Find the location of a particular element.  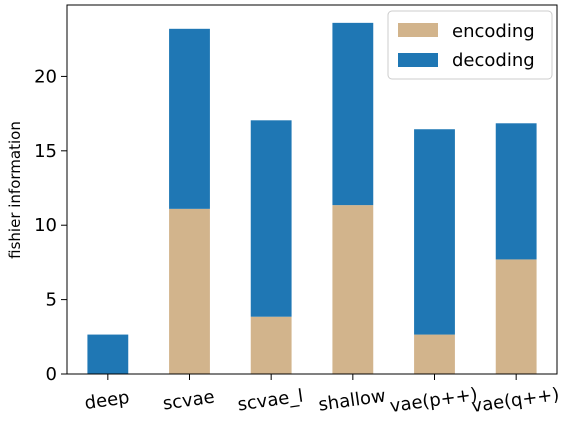

bar-decoding-scvae_l is located at coordinates (271, 218).